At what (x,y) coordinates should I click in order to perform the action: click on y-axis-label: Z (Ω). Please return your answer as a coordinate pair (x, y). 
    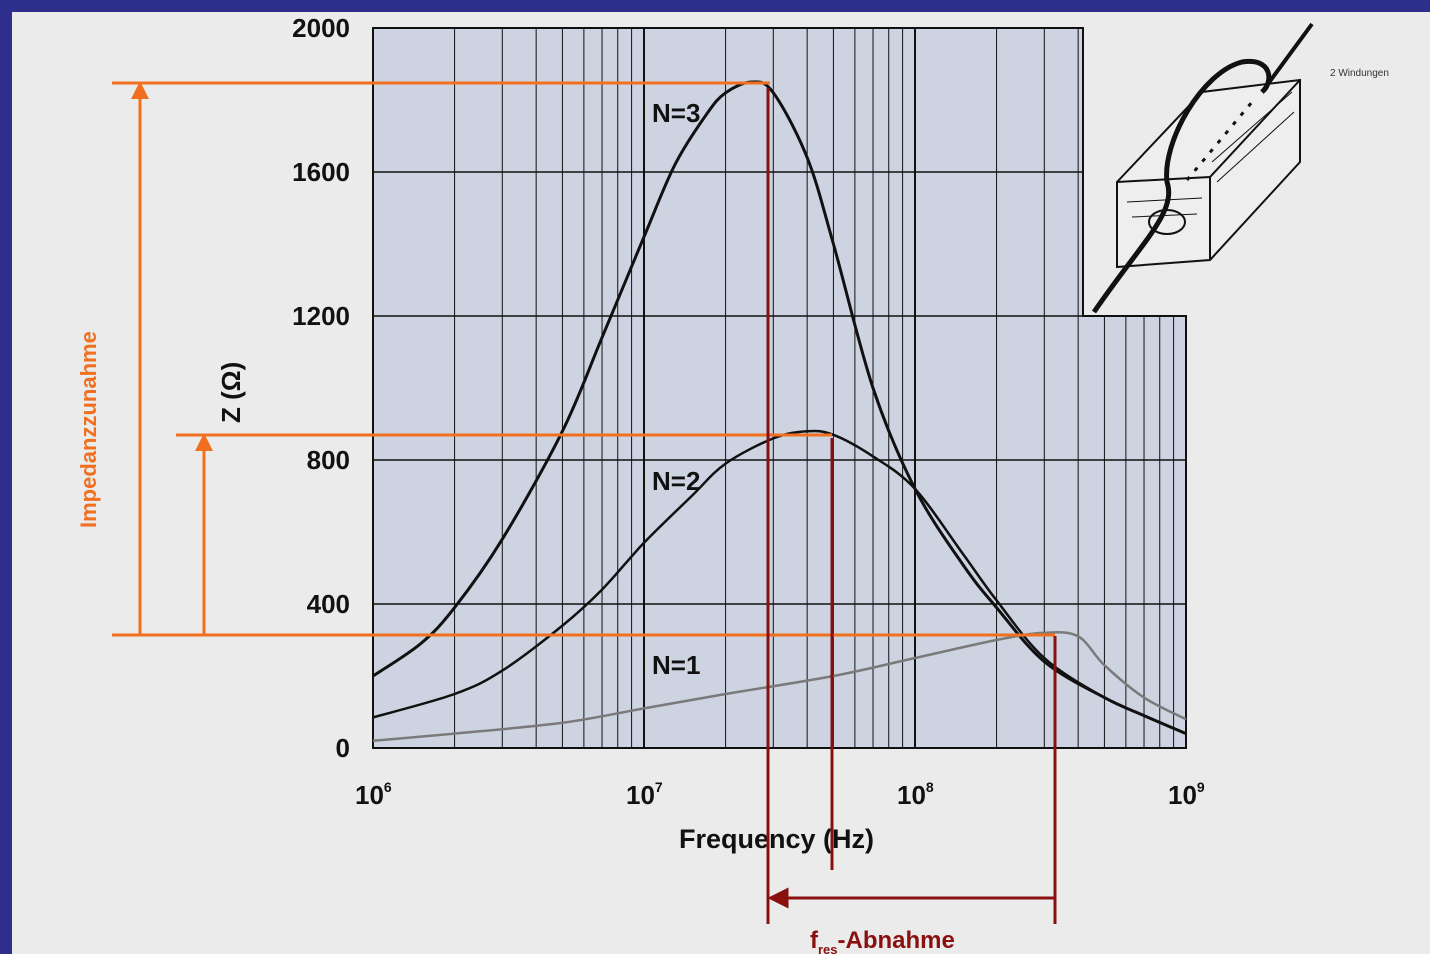
    Looking at the image, I should click on (231, 392).